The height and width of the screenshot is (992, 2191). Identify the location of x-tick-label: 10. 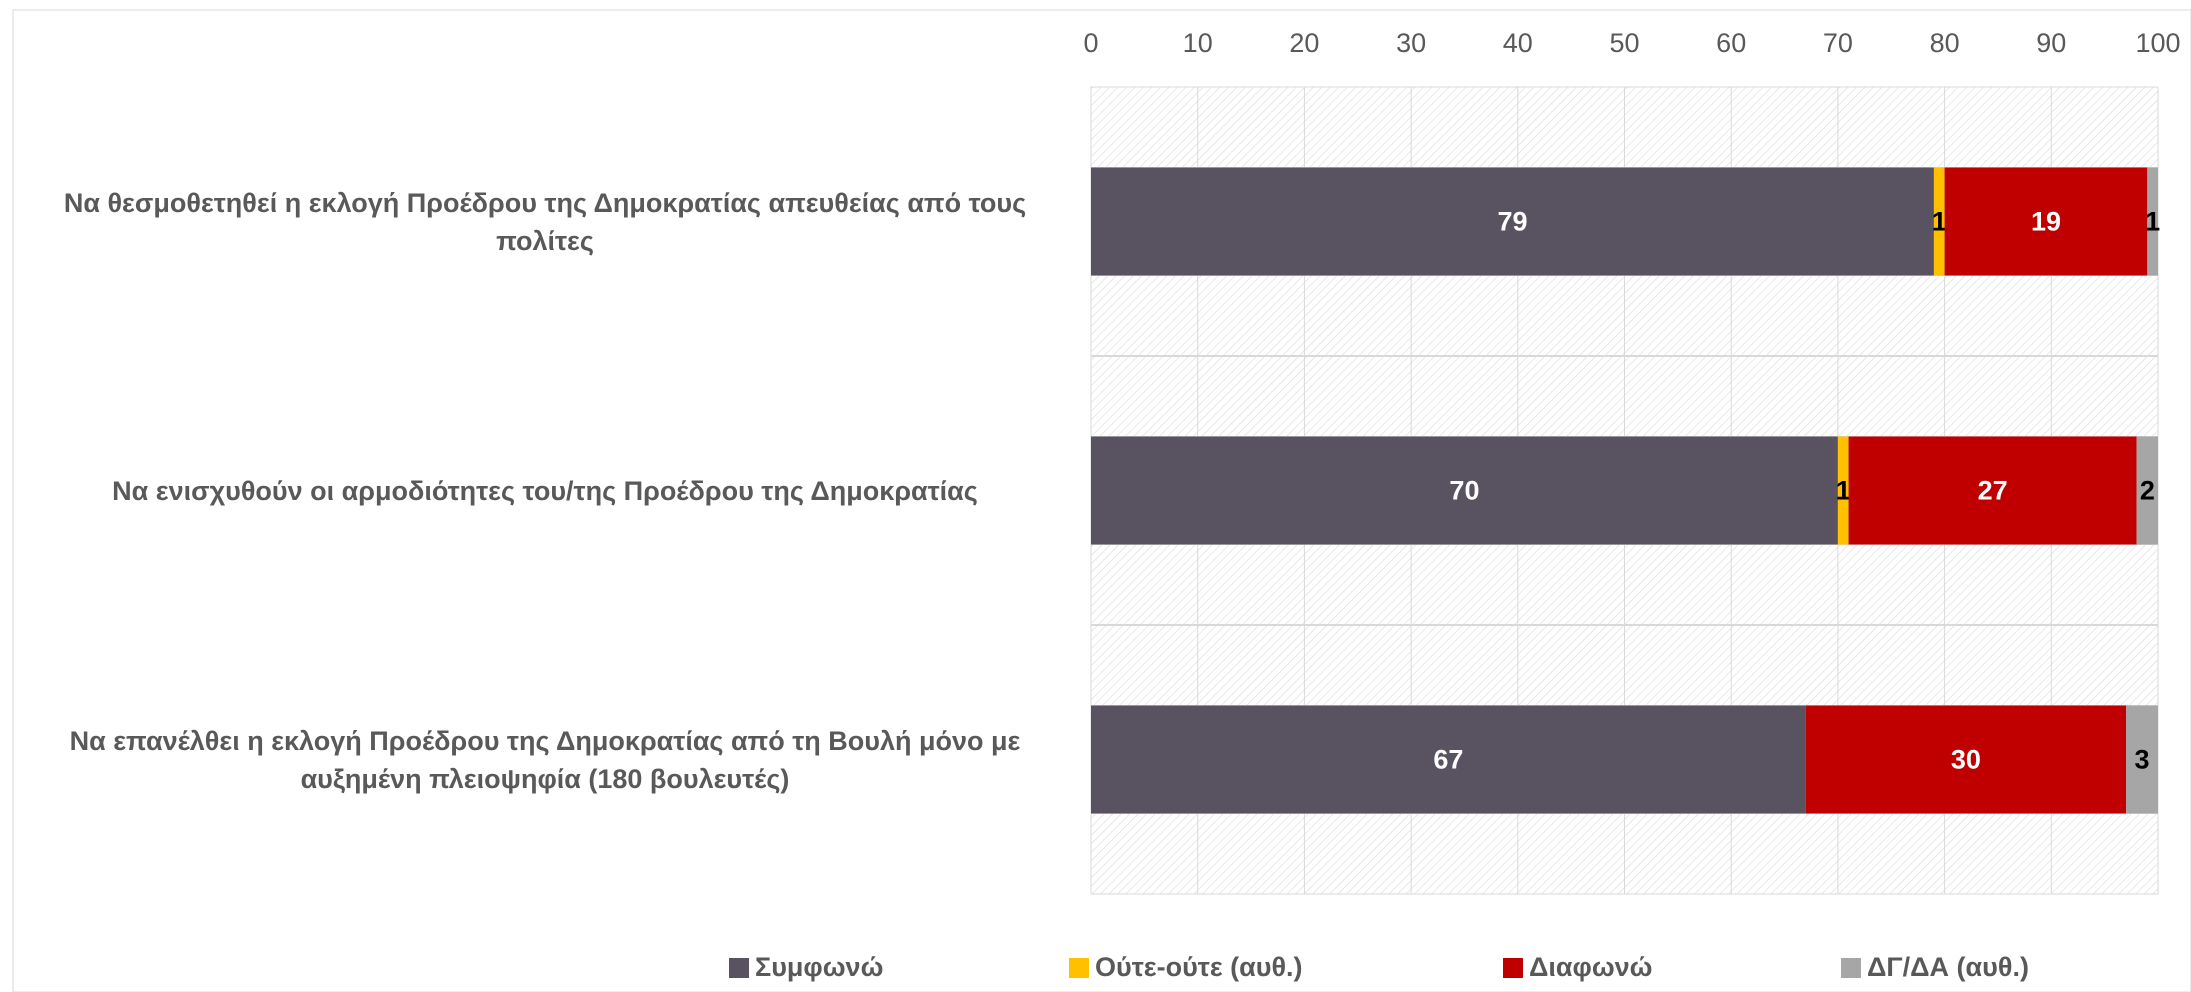
(1198, 43).